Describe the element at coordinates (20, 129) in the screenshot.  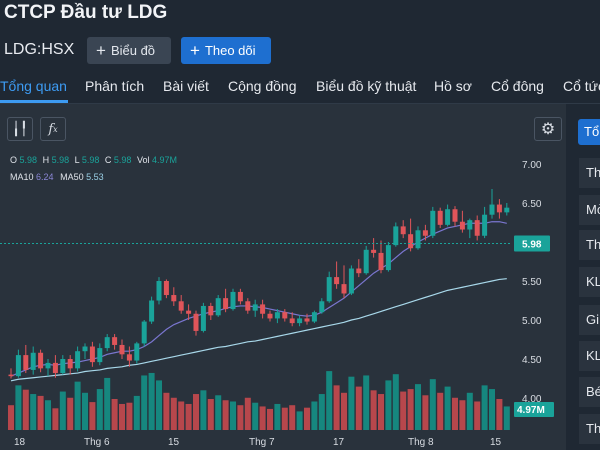
I see `candlestick-icon: ╽╿` at that location.